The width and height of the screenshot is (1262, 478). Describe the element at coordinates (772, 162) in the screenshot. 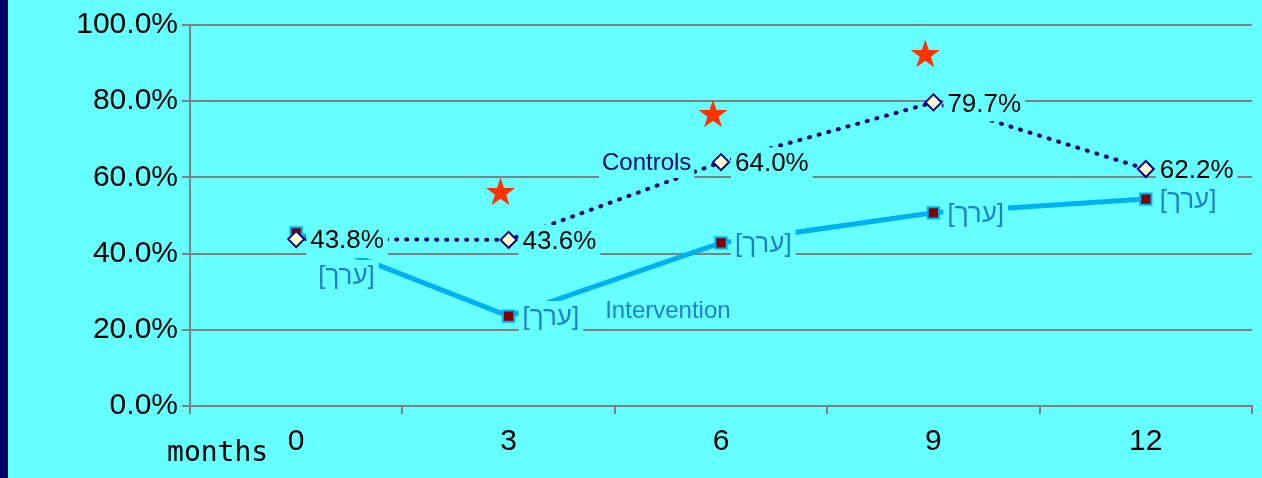

I see `data-label: 64.0%` at that location.